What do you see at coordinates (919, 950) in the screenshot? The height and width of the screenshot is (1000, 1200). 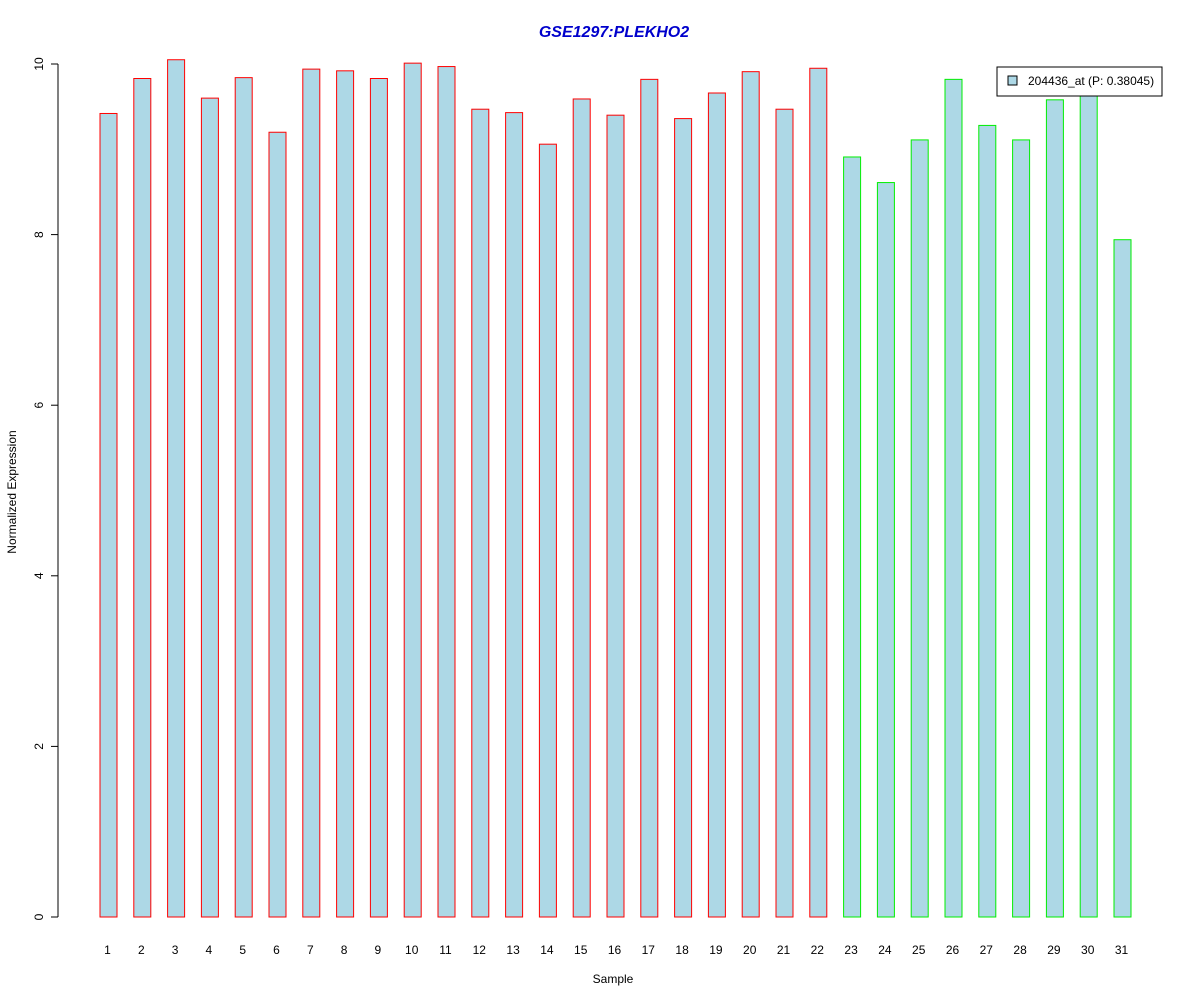 I see `x-tick-label: 25` at bounding box center [919, 950].